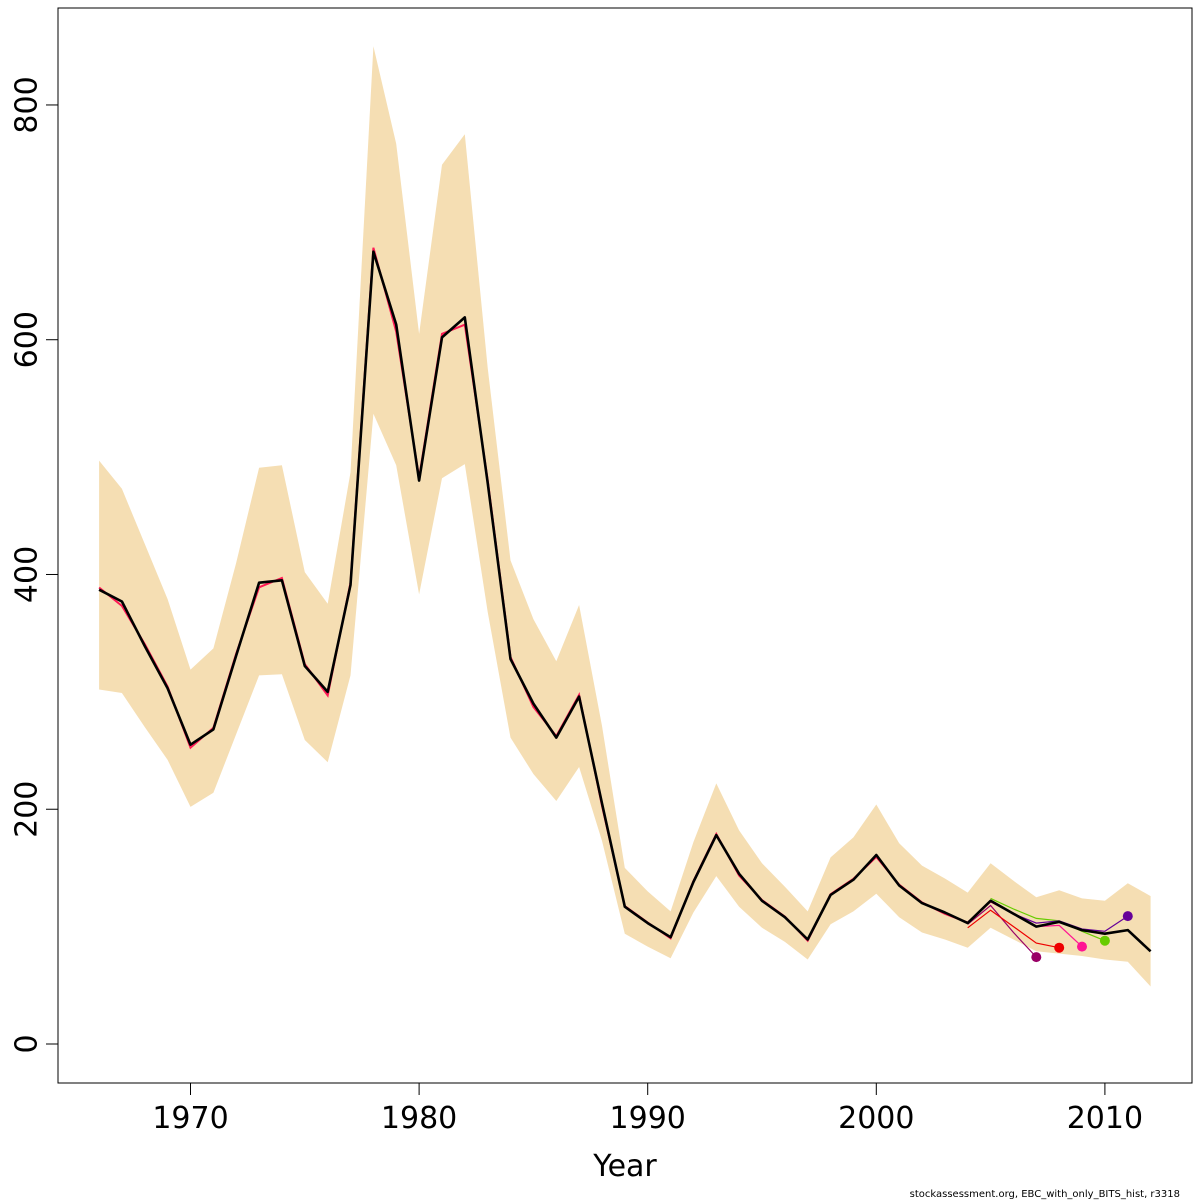 Image resolution: width=1200 pixels, height=1200 pixels. Describe the element at coordinates (648, 1118) in the screenshot. I see `x-tick-label: 1990` at that location.